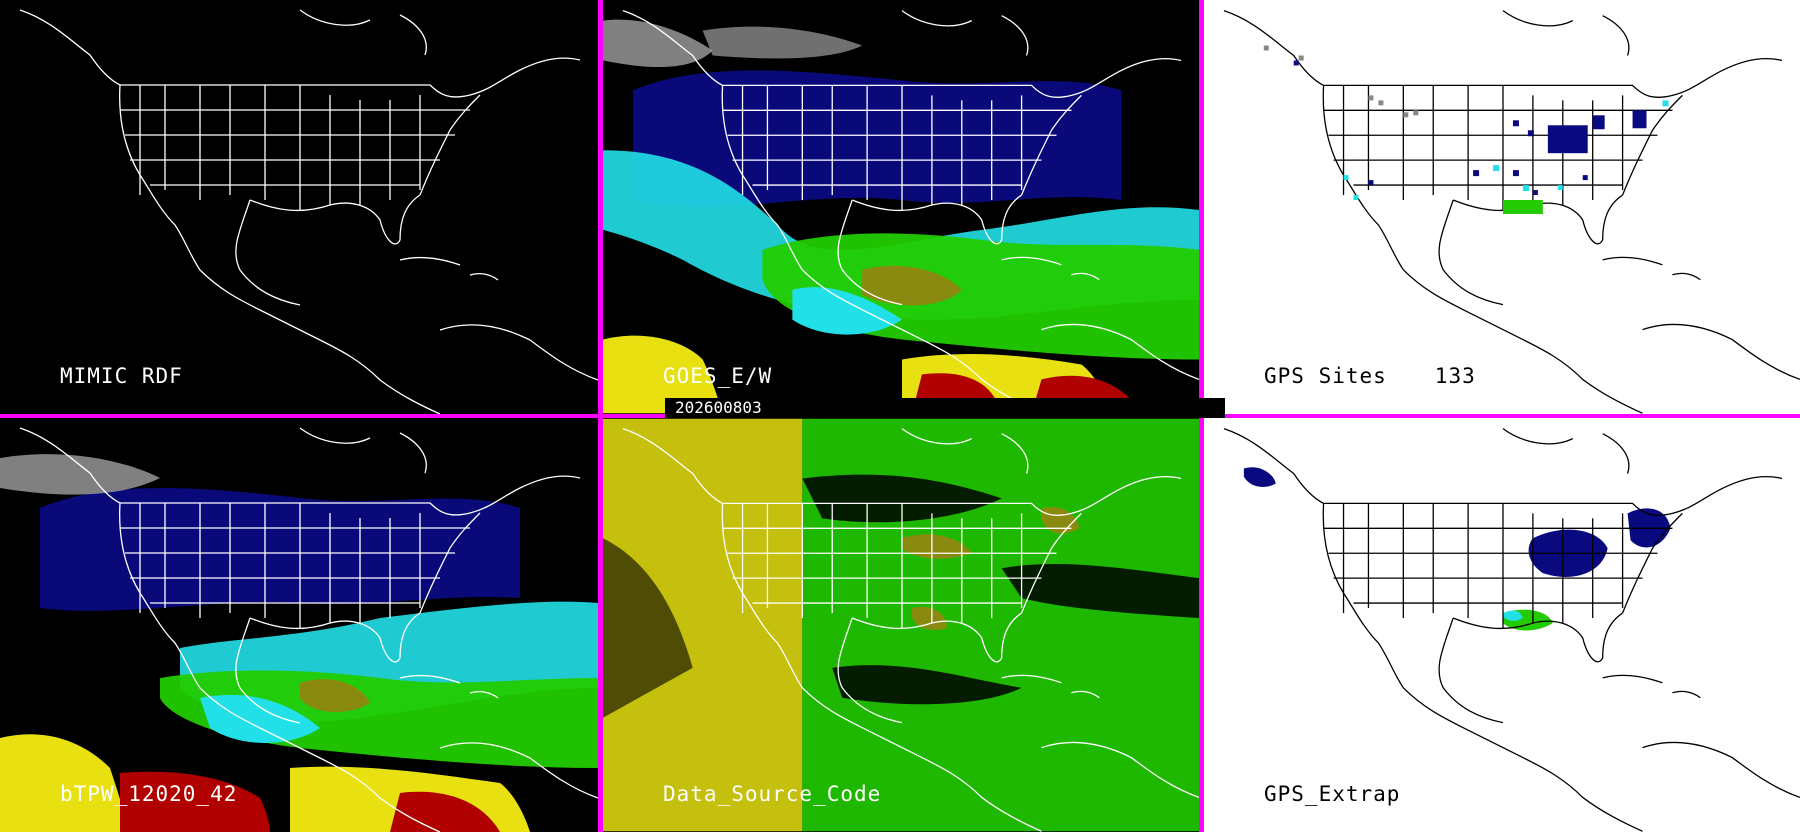  What do you see at coordinates (1325, 376) in the screenshot?
I see `gps-sites-label: GPS Sites` at bounding box center [1325, 376].